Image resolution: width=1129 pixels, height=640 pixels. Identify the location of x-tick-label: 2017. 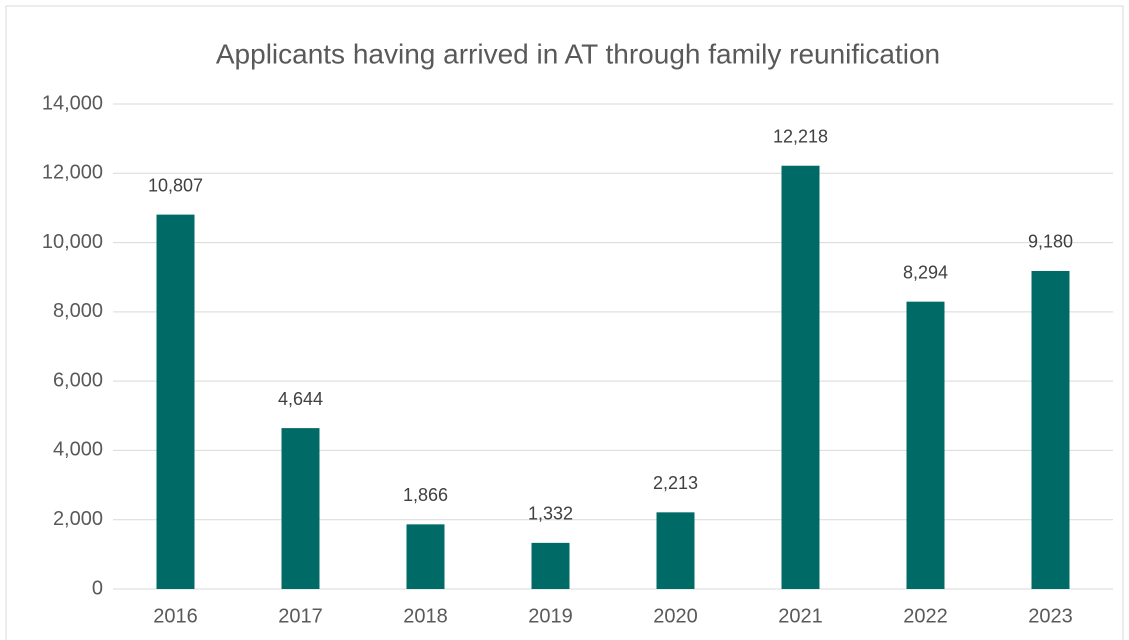
(300, 616).